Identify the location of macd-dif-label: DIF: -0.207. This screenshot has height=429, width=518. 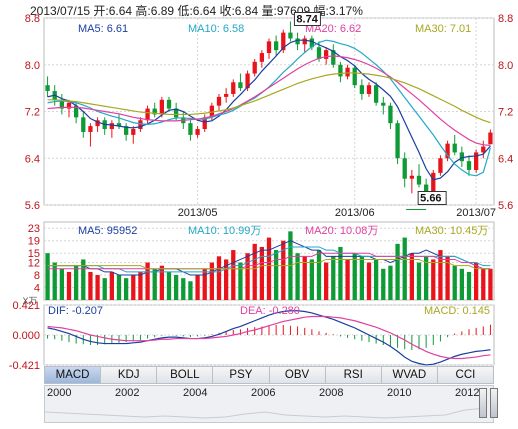
(75, 311).